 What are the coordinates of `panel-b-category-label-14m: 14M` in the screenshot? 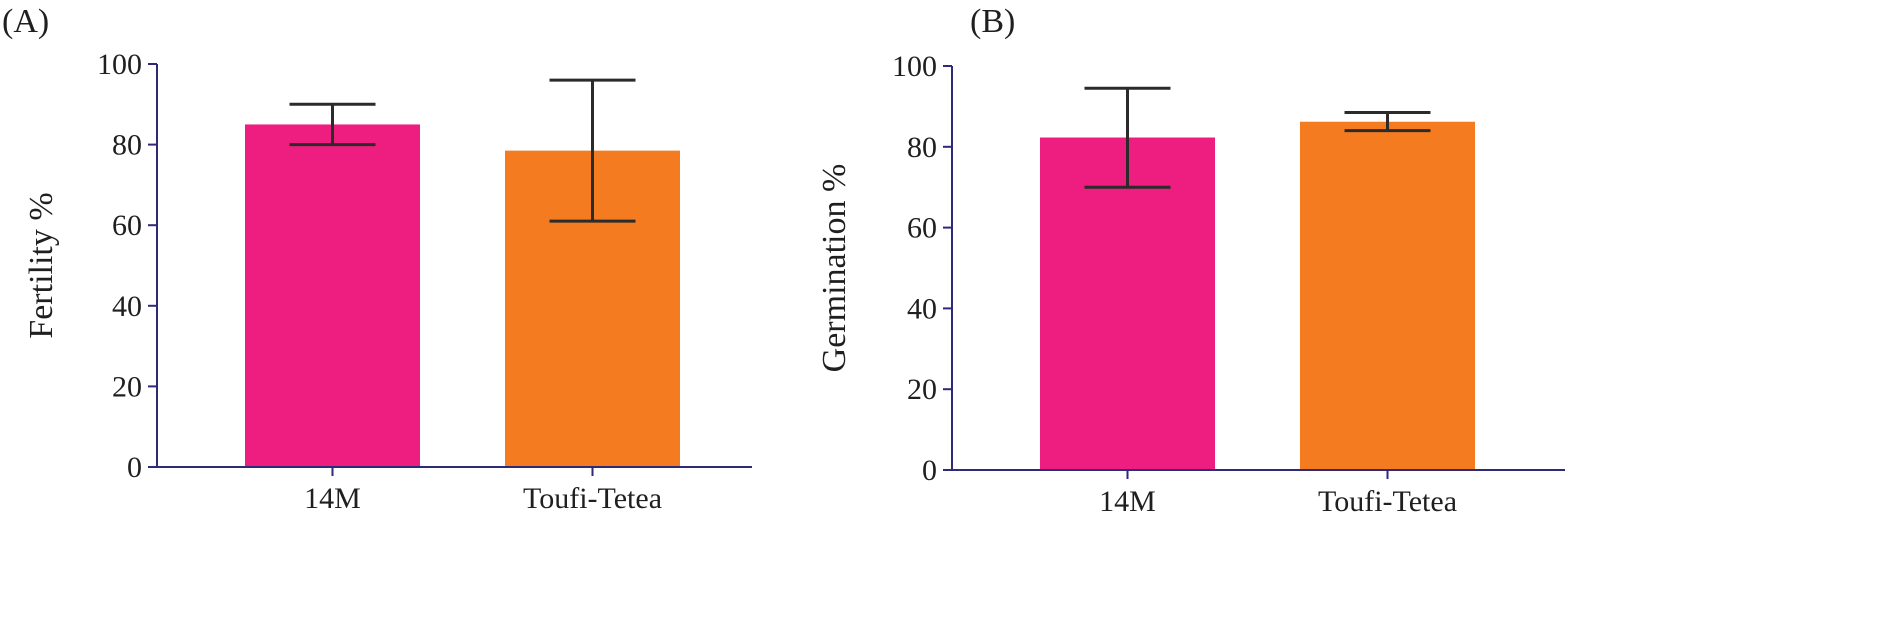 It's located at (1127, 501).